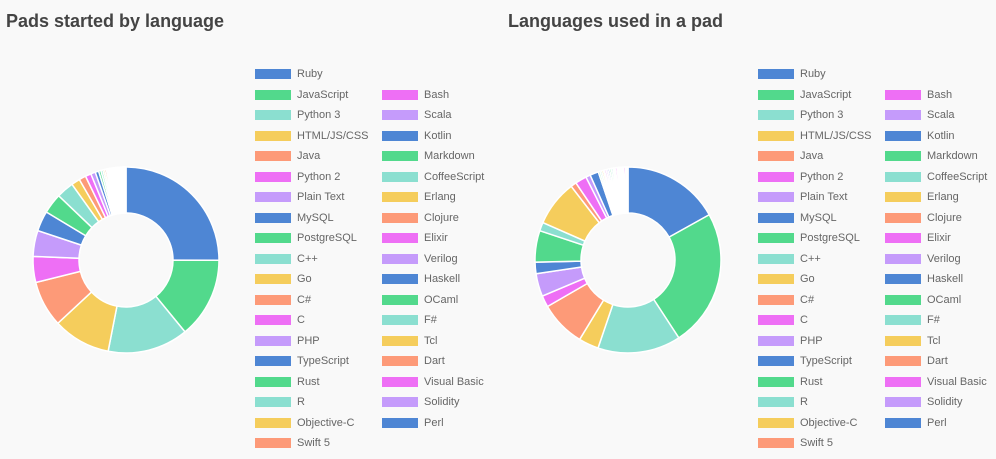  I want to click on chart-title-pads-started: Pads started by language, so click(115, 21).